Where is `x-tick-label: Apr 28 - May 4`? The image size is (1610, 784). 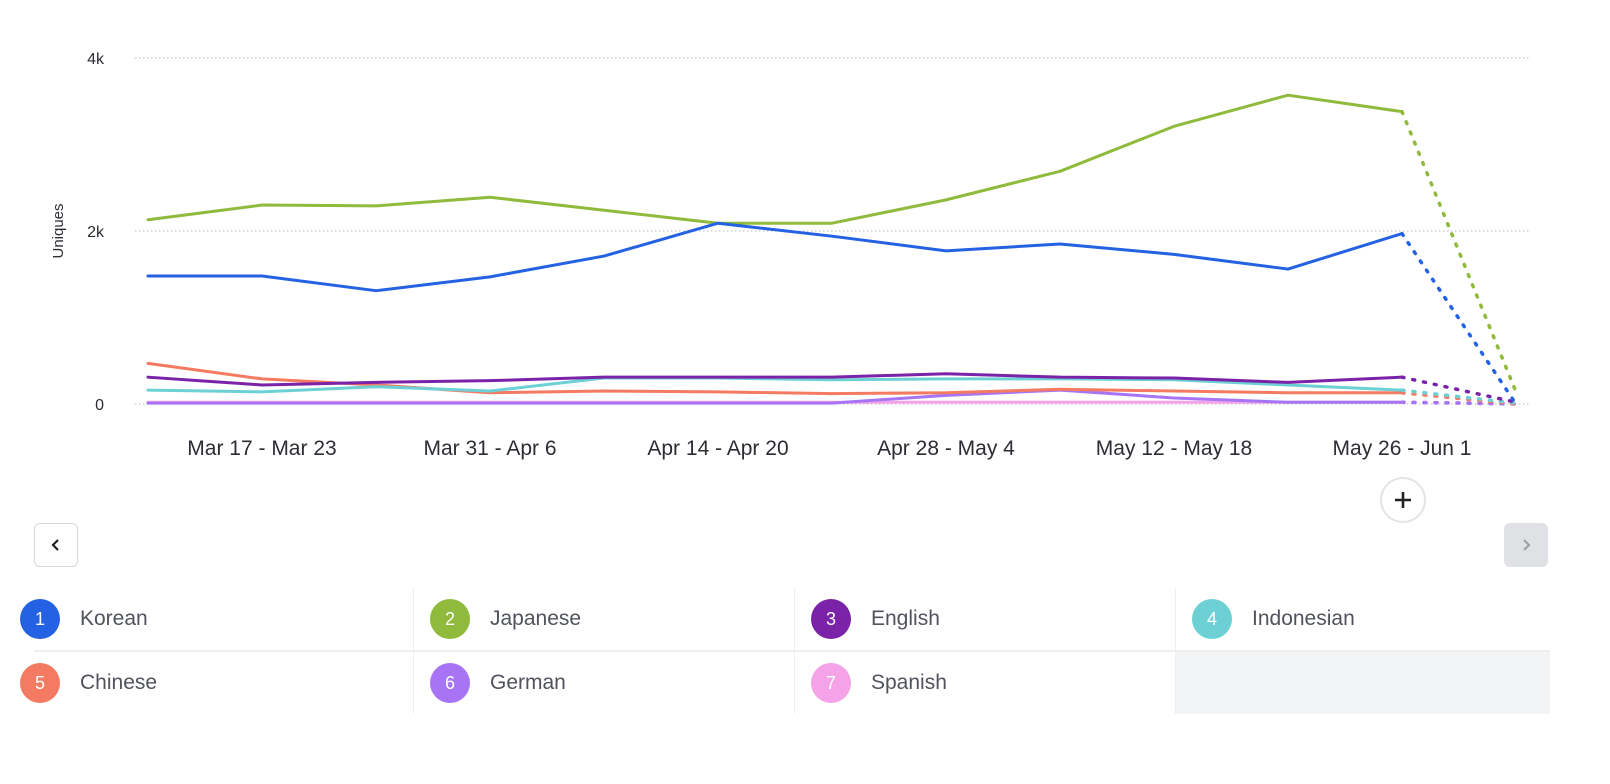 x-tick-label: Apr 28 - May 4 is located at coordinates (946, 448).